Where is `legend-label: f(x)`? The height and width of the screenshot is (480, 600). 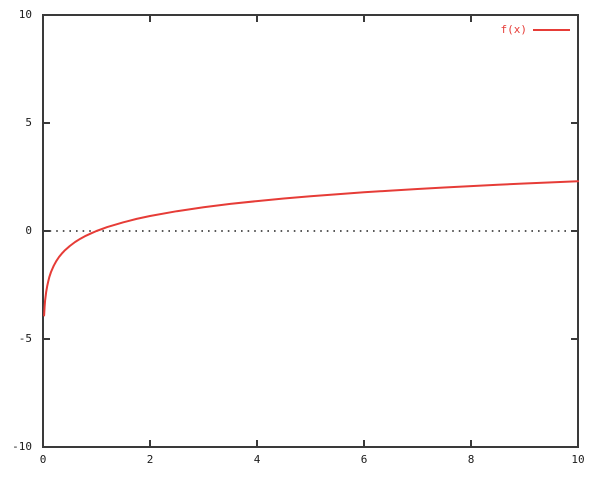 legend-label: f(x) is located at coordinates (514, 29).